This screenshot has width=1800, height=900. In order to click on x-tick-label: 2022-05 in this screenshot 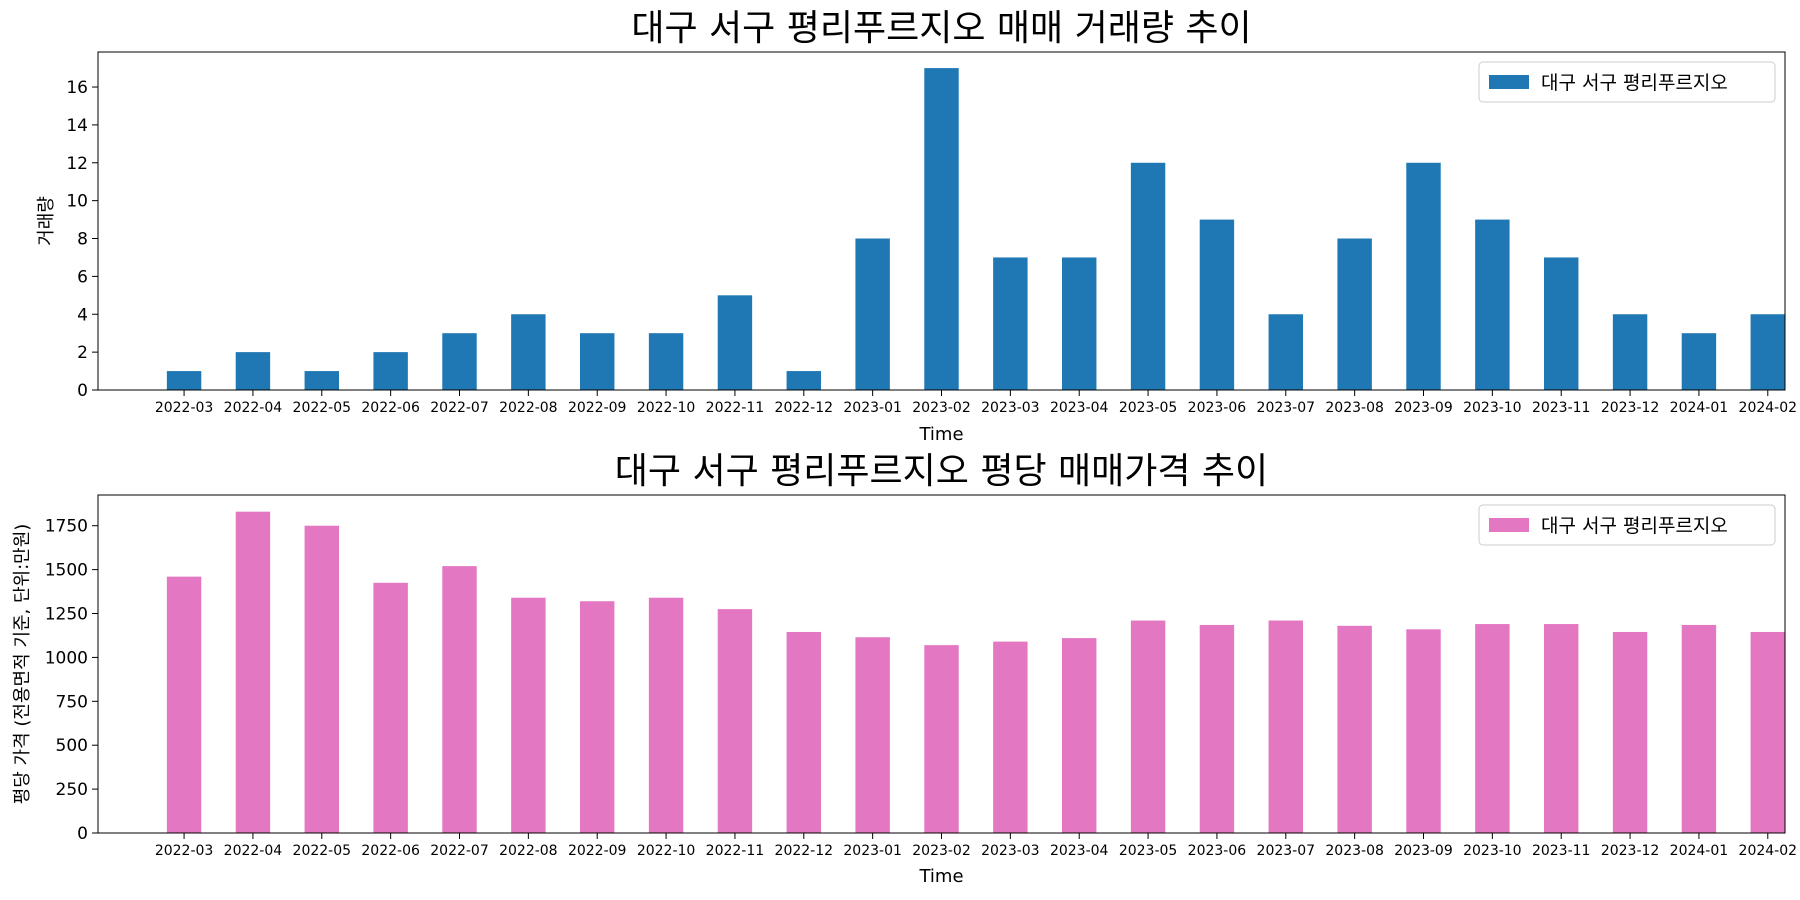, I will do `click(322, 408)`.